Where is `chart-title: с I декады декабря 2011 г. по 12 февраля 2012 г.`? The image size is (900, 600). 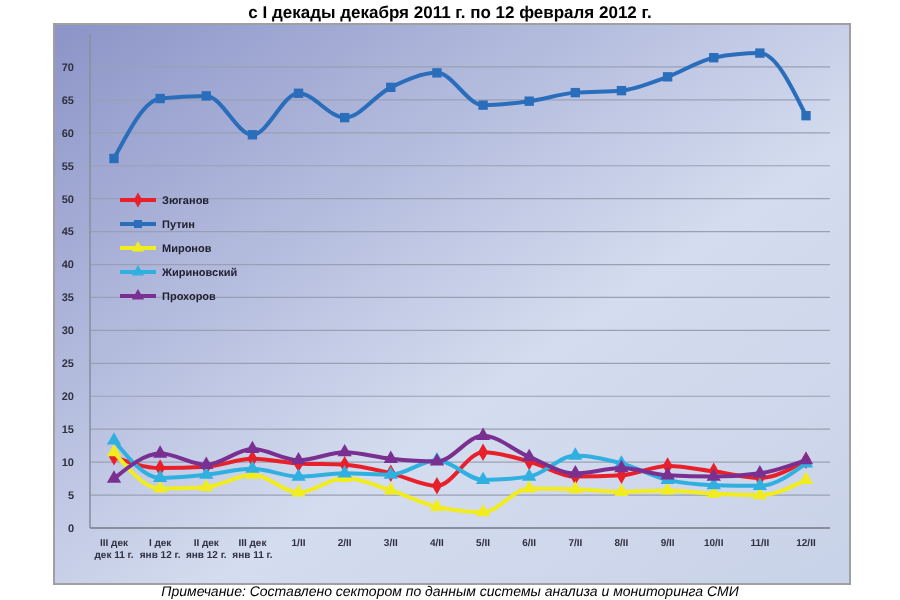
chart-title: с I декады декабря 2011 г. по 12 февраля 2012 г. is located at coordinates (450, 12).